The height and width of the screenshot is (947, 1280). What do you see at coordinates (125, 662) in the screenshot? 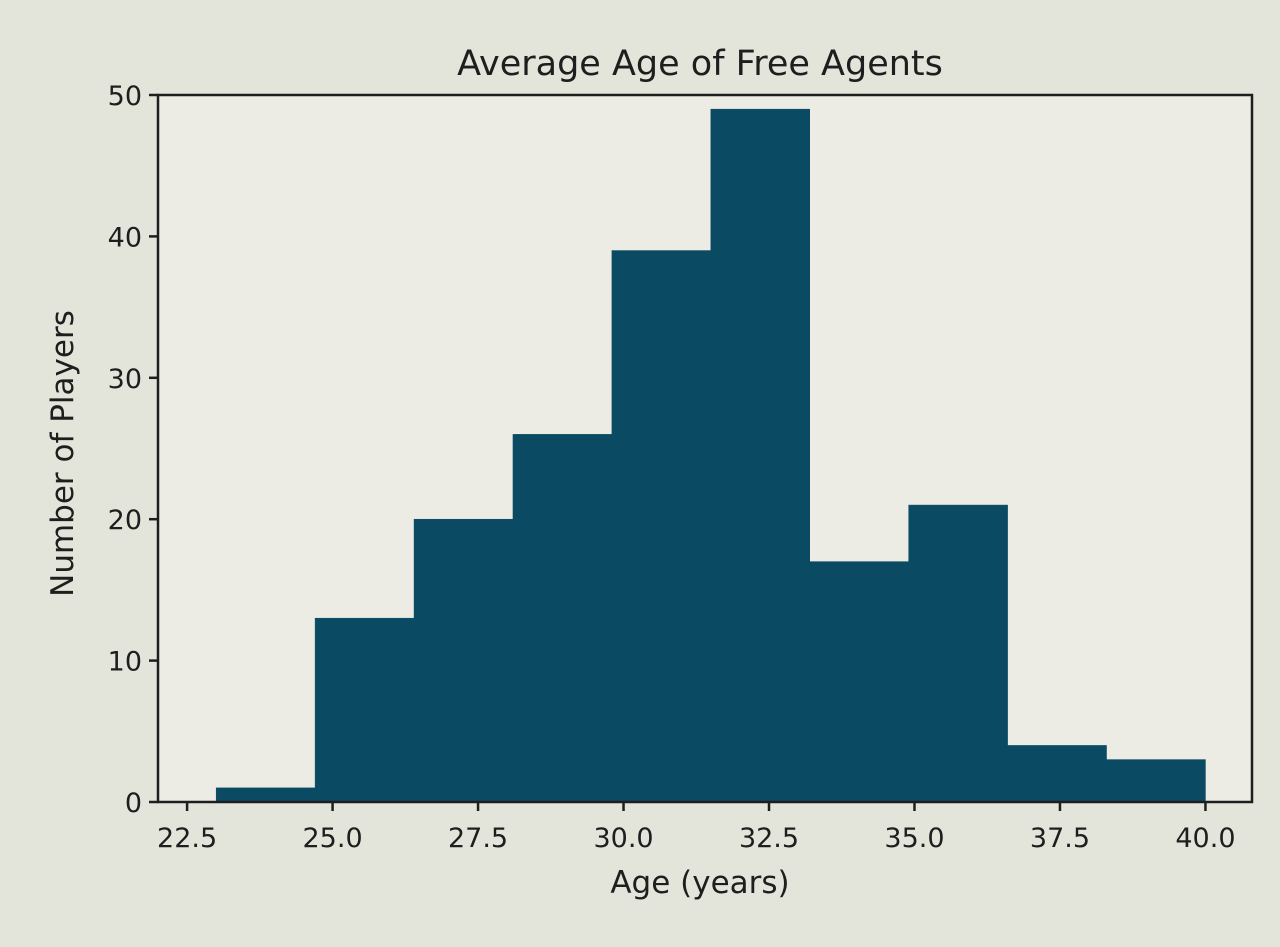
I see `y-tick-label: 10` at bounding box center [125, 662].